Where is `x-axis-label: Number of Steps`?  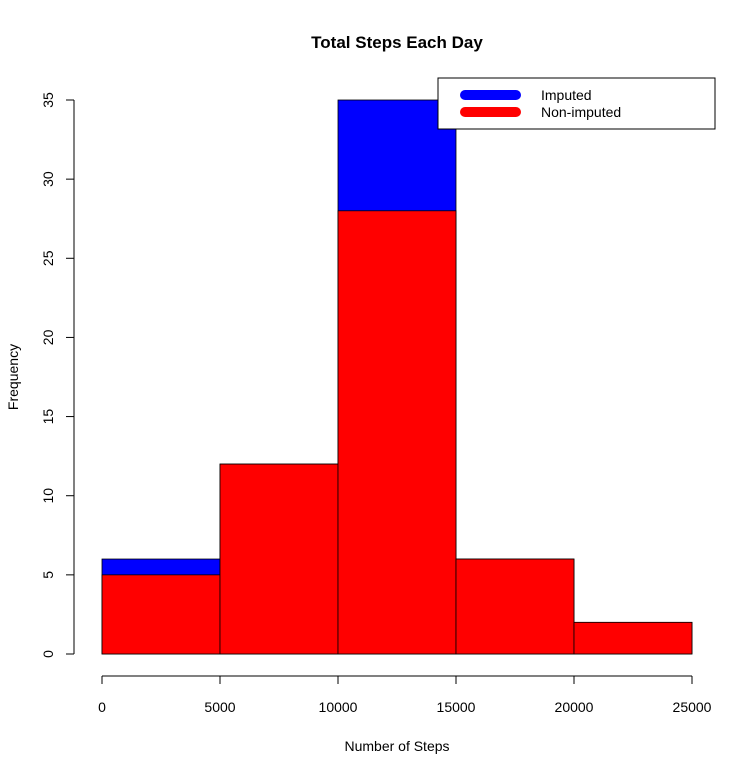
x-axis-label: Number of Steps is located at coordinates (396, 746).